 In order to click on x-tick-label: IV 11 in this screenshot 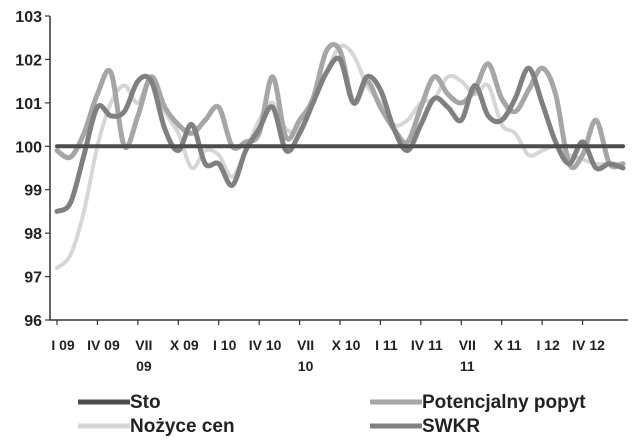, I will do `click(427, 345)`.